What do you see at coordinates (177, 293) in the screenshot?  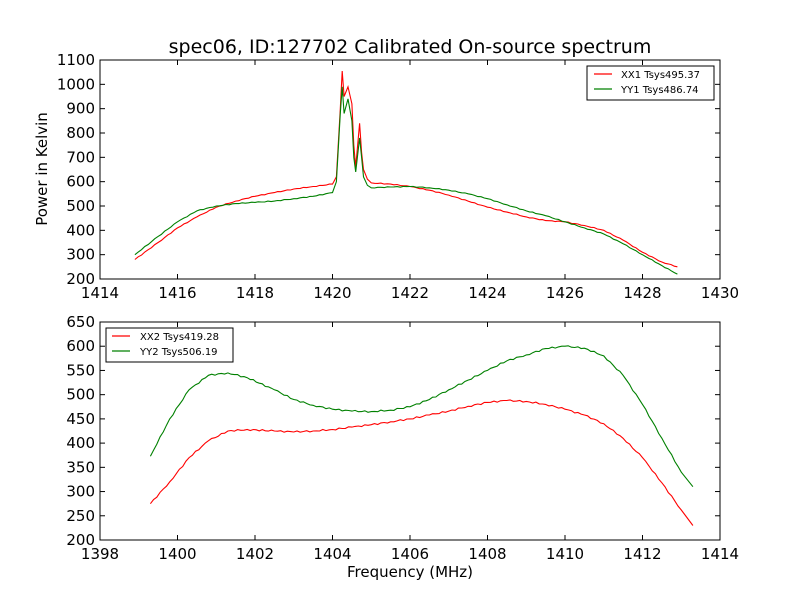 I see `x-tick-label: 1416` at bounding box center [177, 293].